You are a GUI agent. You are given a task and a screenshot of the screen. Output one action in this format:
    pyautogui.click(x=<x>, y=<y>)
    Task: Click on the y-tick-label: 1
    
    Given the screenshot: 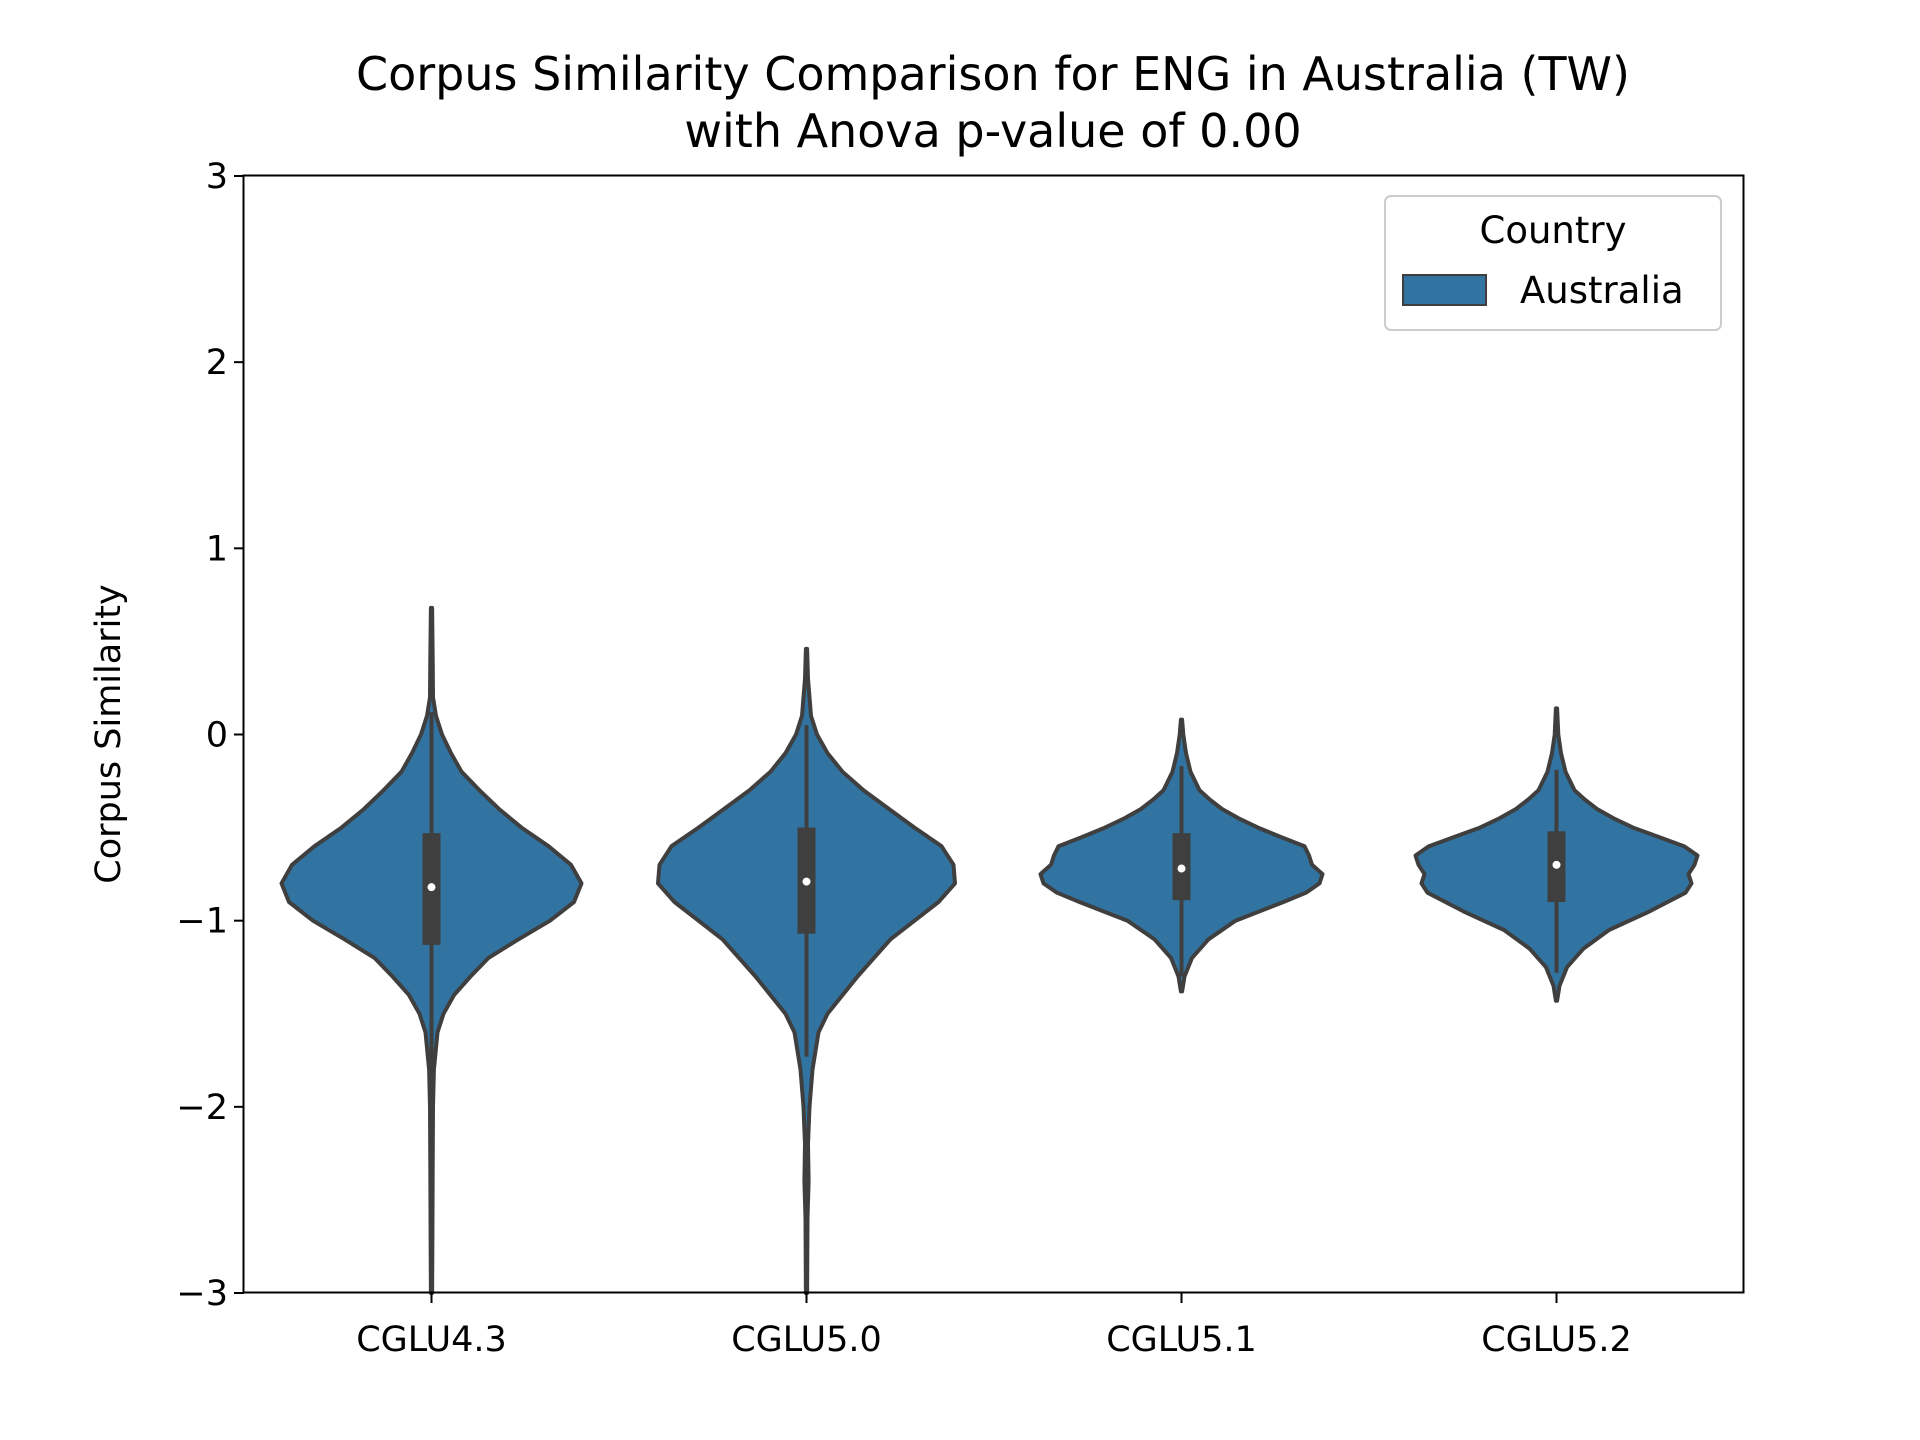 What is the action you would take?
    pyautogui.click(x=217, y=549)
    